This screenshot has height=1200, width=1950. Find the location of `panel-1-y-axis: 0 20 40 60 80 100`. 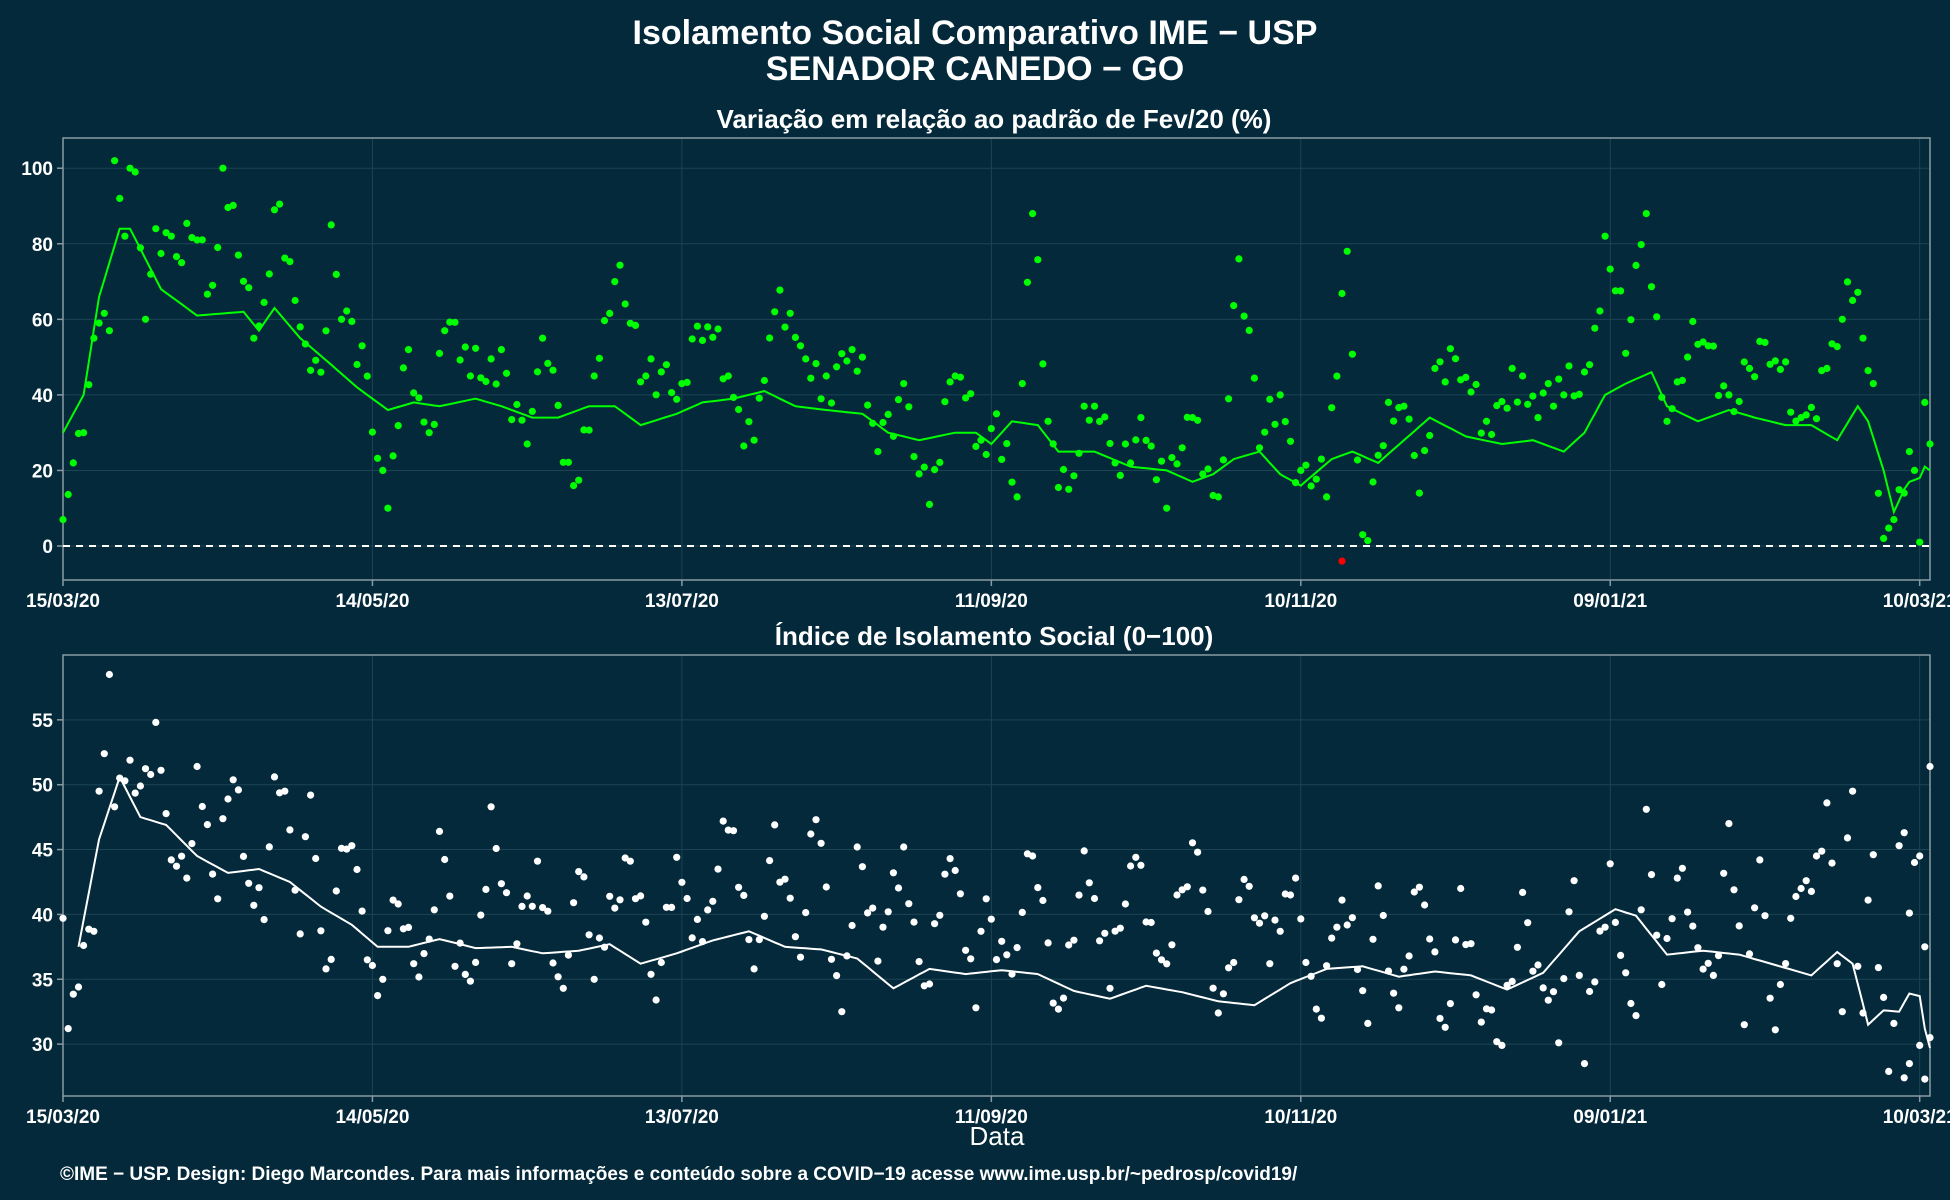

panel-1-y-axis: 0 20 40 60 80 100 is located at coordinates (42, 358).